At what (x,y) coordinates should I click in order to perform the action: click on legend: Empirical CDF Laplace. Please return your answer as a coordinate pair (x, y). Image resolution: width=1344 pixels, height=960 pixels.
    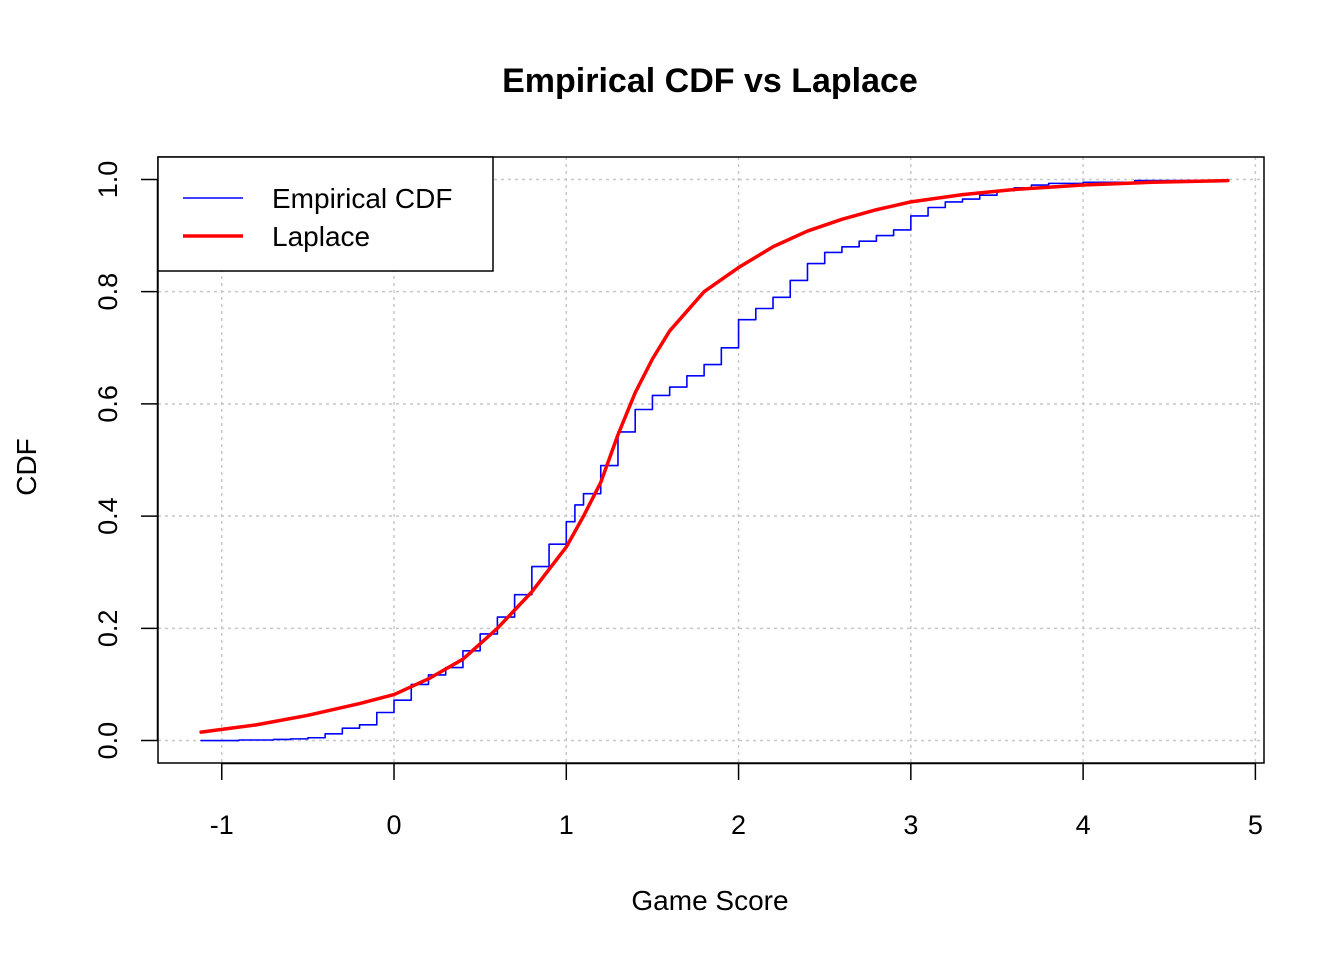
    Looking at the image, I should click on (325, 214).